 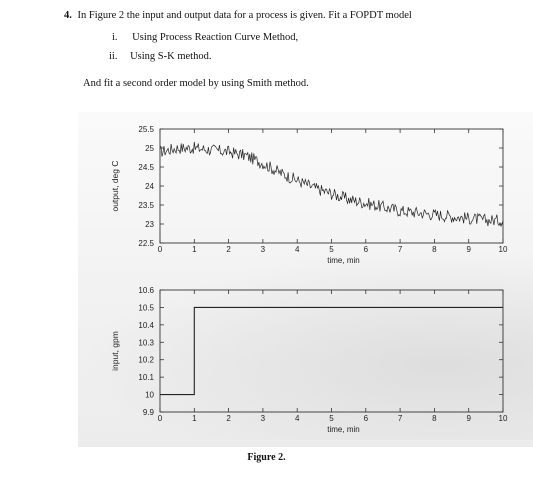 I want to click on y-tick-label: 25, so click(x=149, y=148).